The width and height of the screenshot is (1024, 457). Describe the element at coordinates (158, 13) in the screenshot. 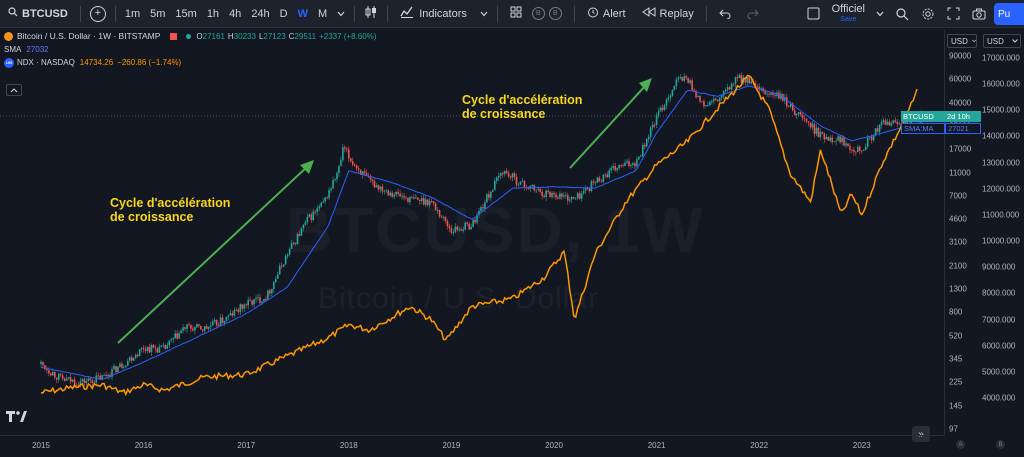

I see `timeframe-5m-button: 5m` at that location.